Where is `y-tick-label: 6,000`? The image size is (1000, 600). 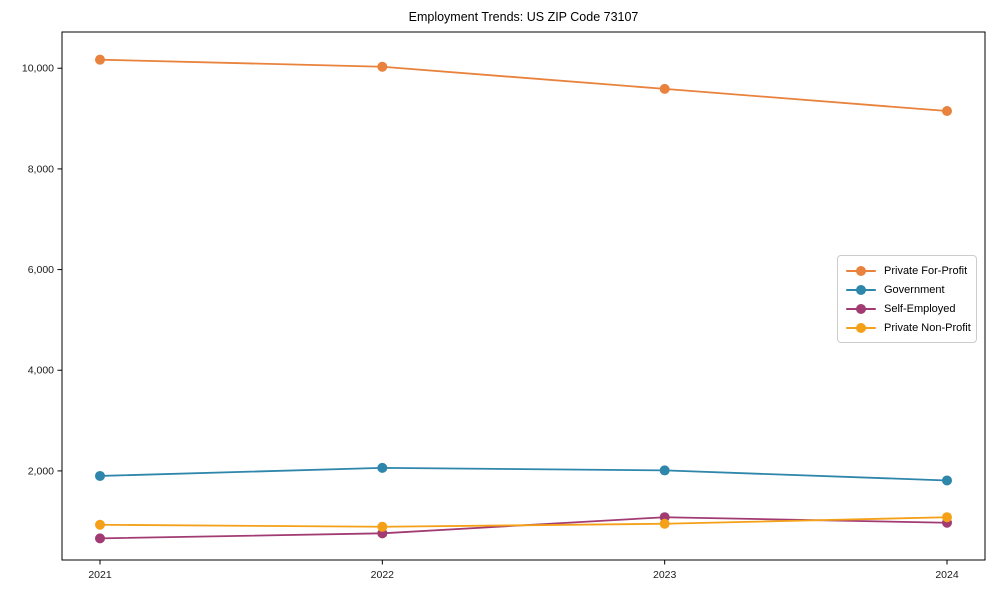
y-tick-label: 6,000 is located at coordinates (41, 270).